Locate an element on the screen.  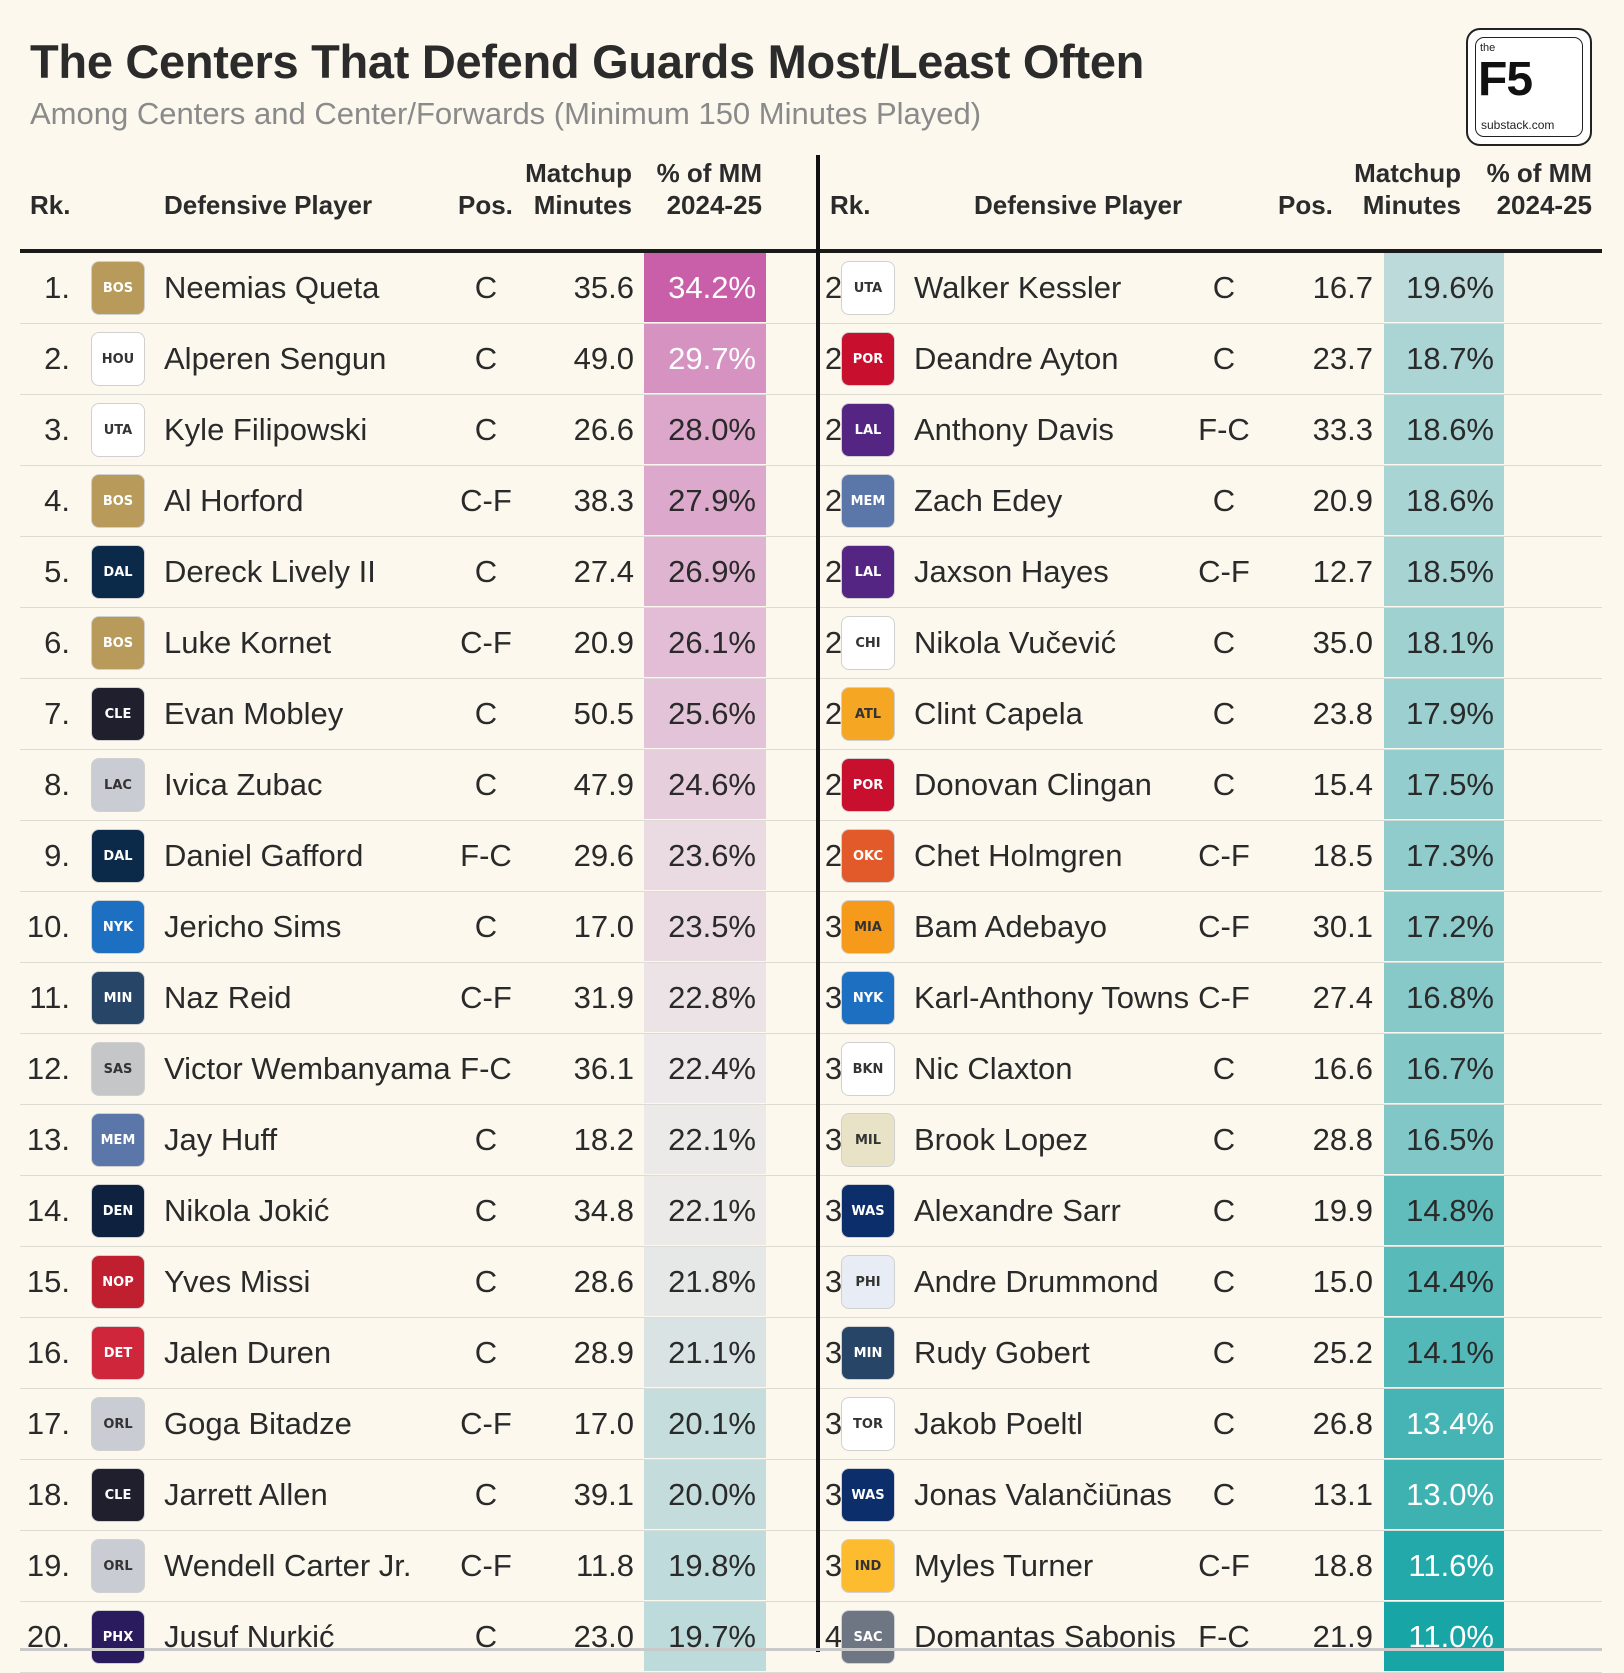
team-logo-icon: DAL is located at coordinates (118, 856).